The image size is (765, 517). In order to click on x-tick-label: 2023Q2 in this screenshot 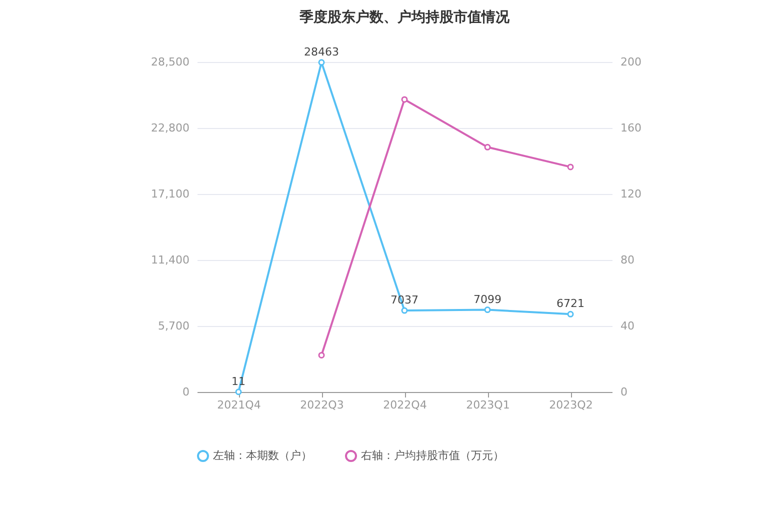, I will do `click(571, 405)`.